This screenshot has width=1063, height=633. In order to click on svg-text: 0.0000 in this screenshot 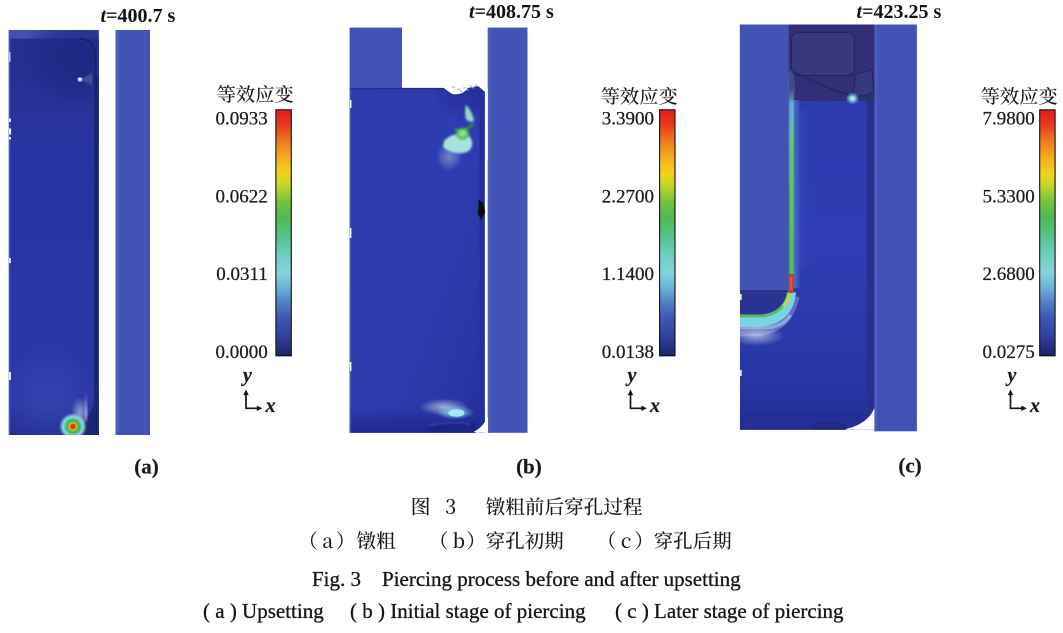, I will do `click(242, 352)`.